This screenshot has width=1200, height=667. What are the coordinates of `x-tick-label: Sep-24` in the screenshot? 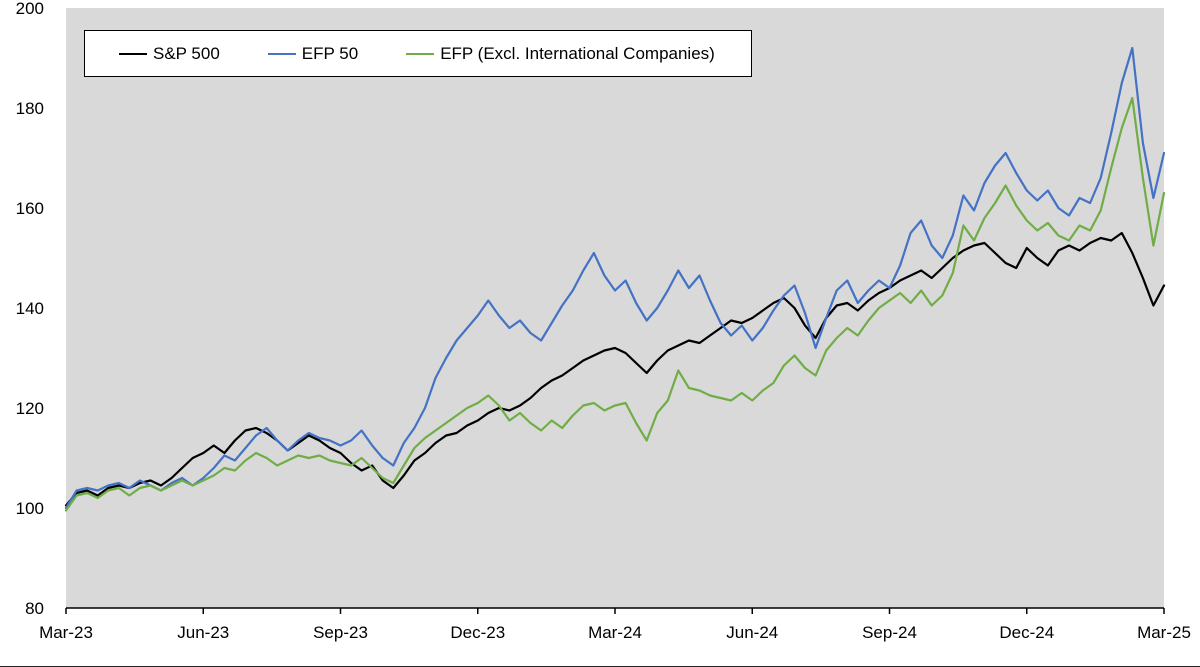 It's located at (889, 632).